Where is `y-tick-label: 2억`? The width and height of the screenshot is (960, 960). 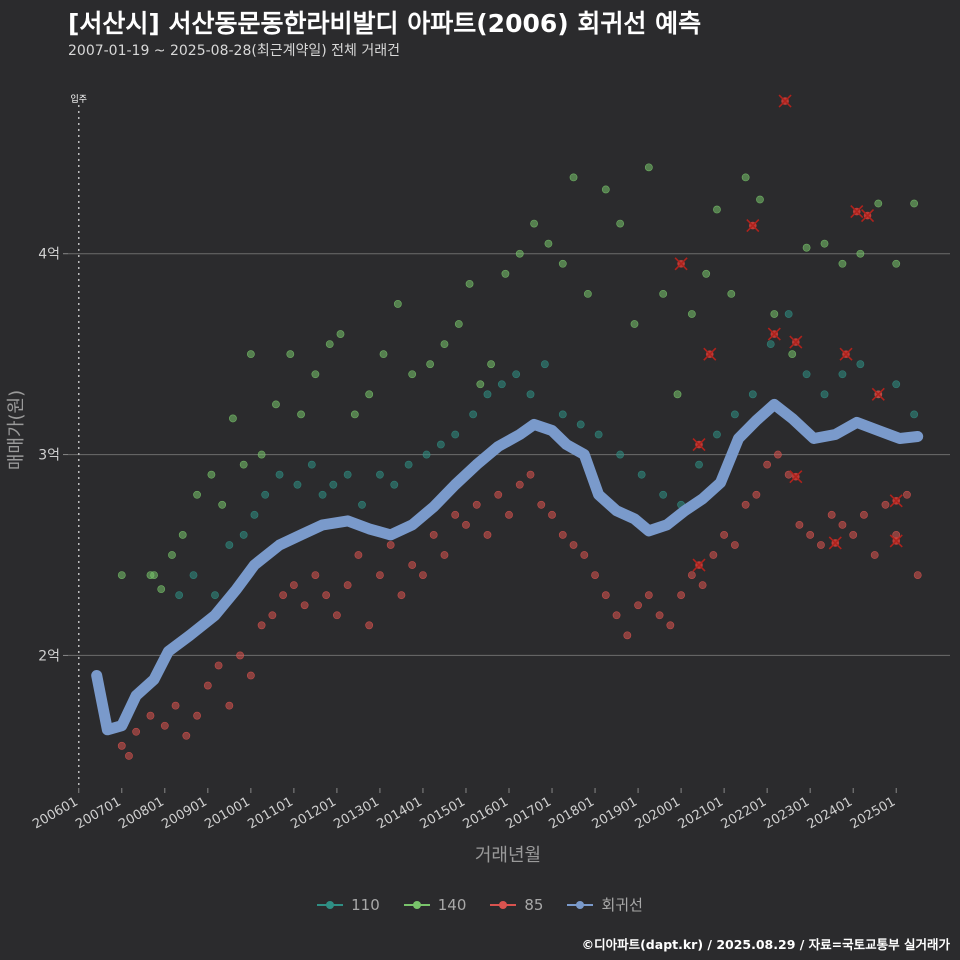 y-tick-label: 2억 is located at coordinates (49, 656).